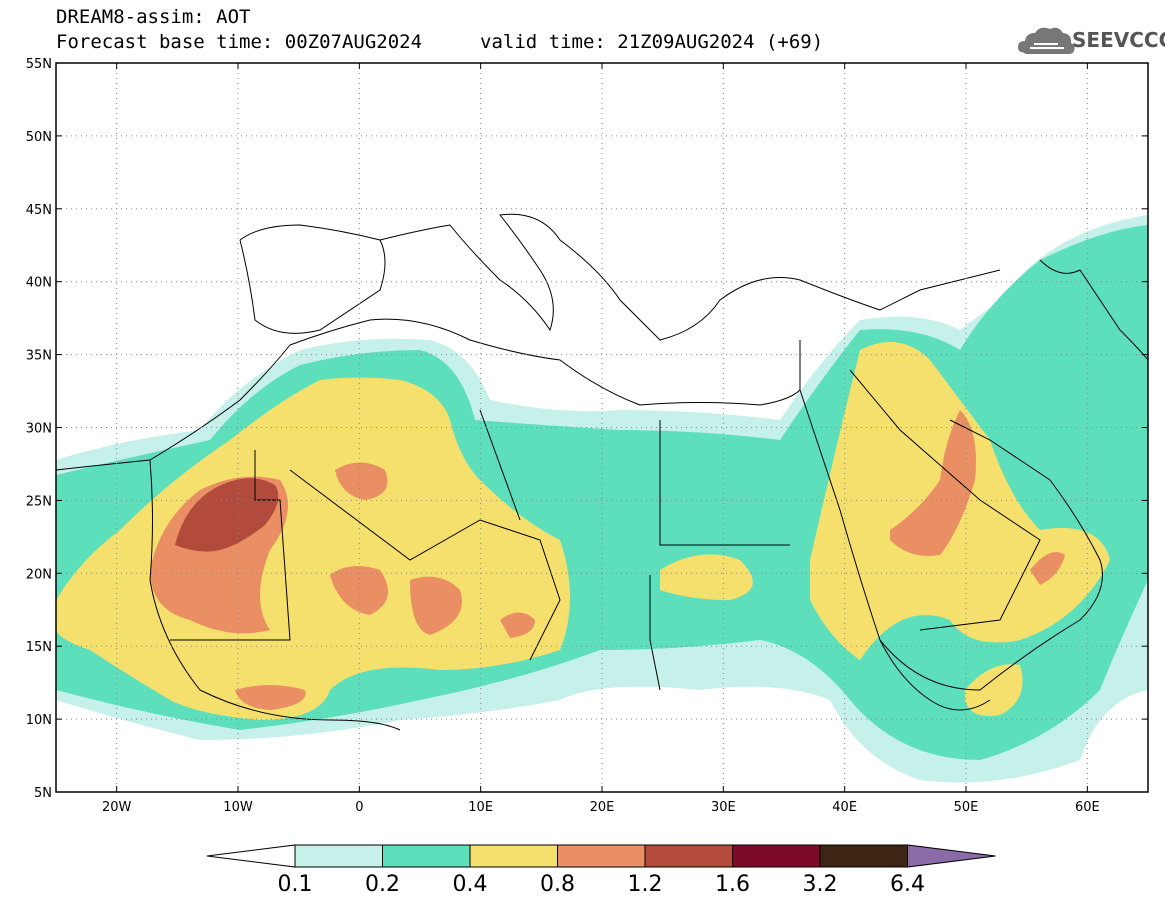  Describe the element at coordinates (117, 807) in the screenshot. I see `lon-tick-label: 20W` at that location.